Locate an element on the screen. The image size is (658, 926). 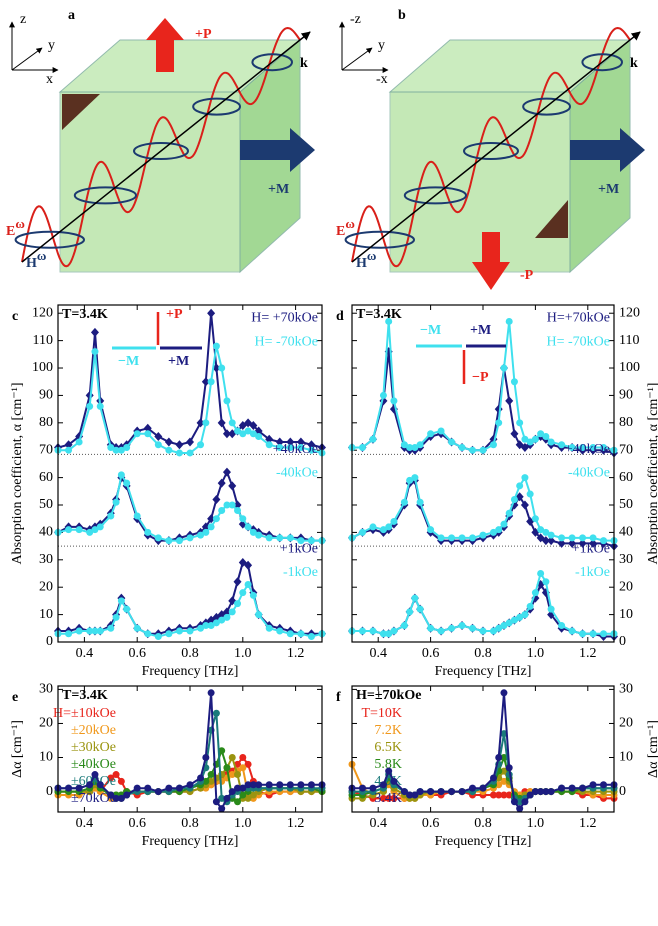
panel-label: d is located at coordinates (340, 316).